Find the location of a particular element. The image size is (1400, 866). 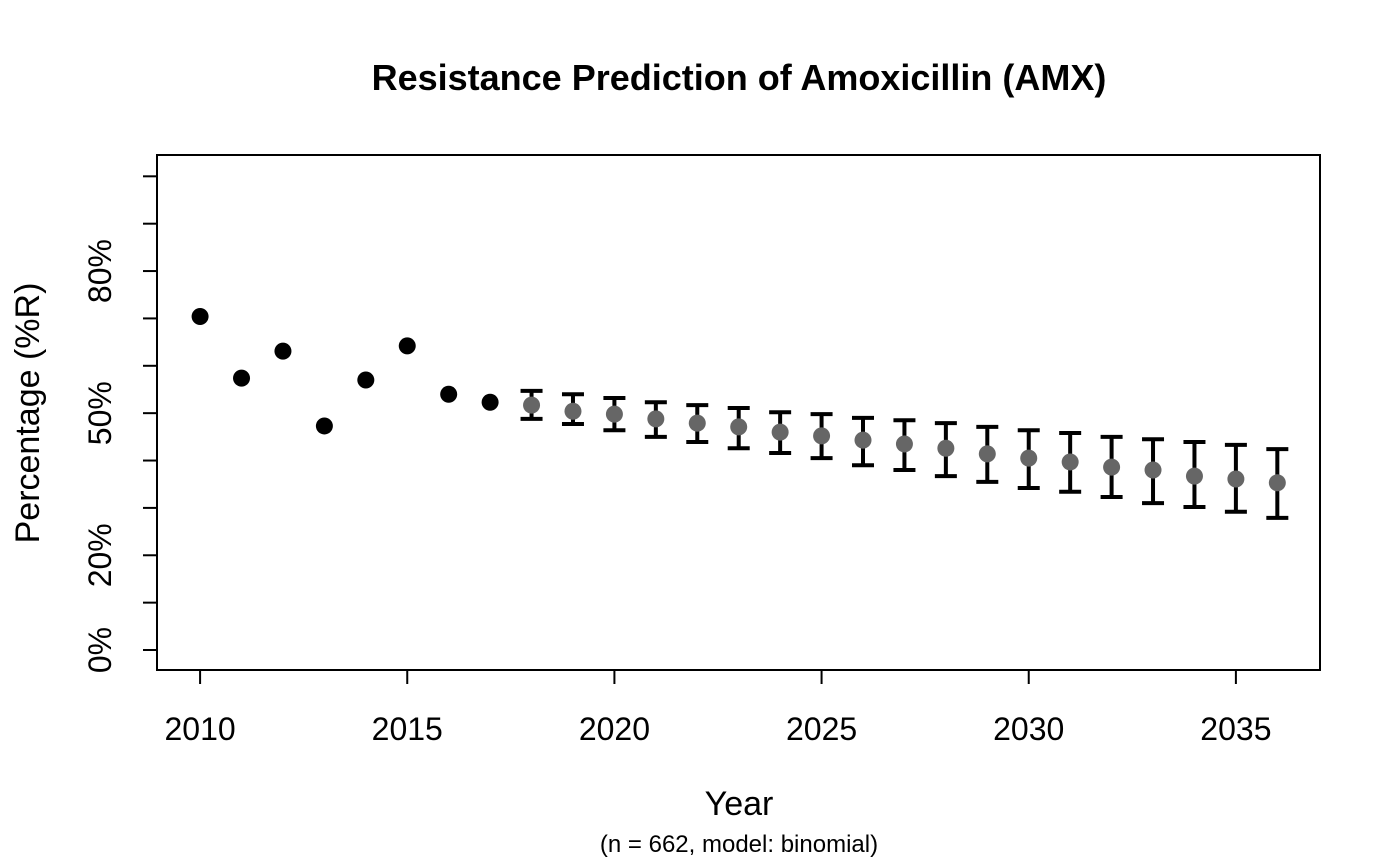

y-axis: 0% 20% 50% 80% is located at coordinates (119, 424).